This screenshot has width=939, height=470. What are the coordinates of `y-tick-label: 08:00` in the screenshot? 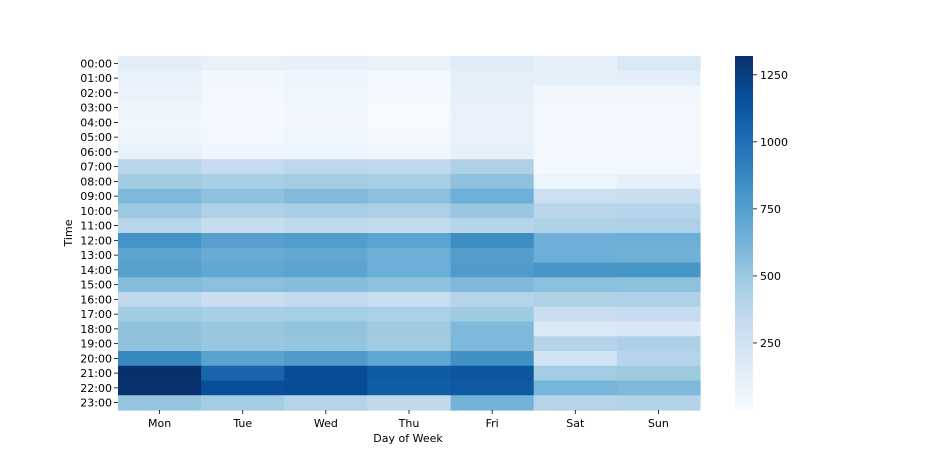 It's located at (96, 181).